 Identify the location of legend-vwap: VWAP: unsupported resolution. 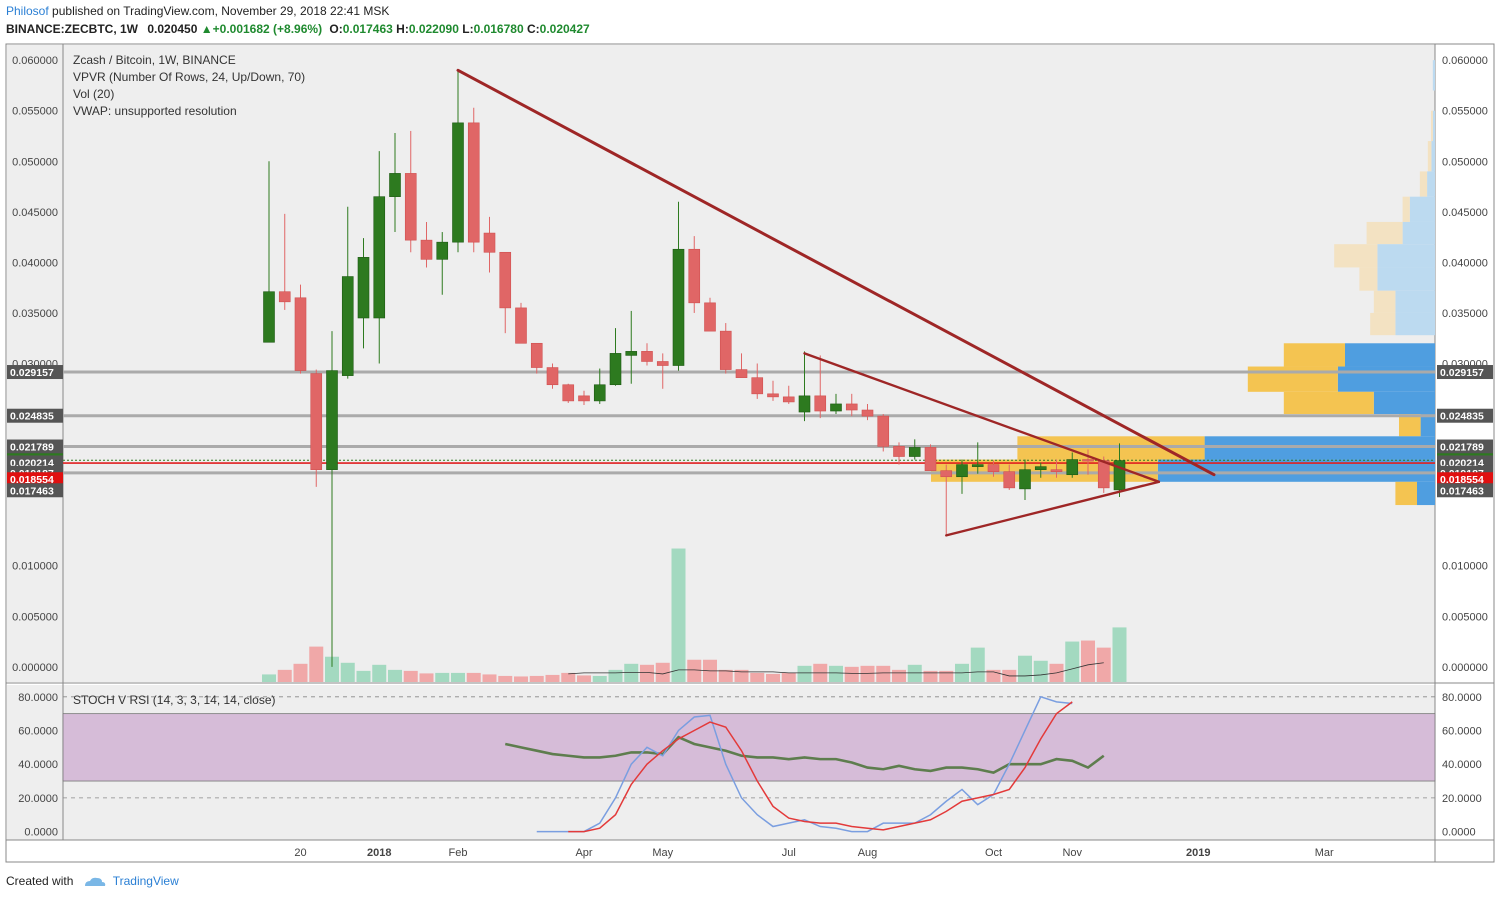
(155, 111).